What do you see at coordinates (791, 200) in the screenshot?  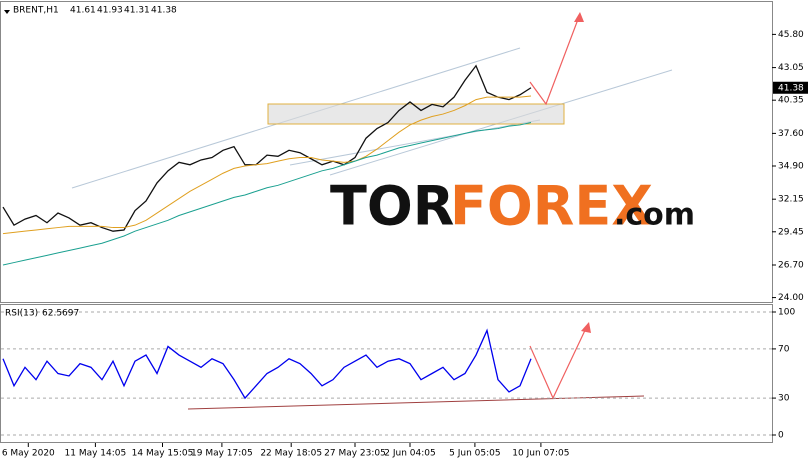 I see `y-tick-label: 32.15` at bounding box center [791, 200].